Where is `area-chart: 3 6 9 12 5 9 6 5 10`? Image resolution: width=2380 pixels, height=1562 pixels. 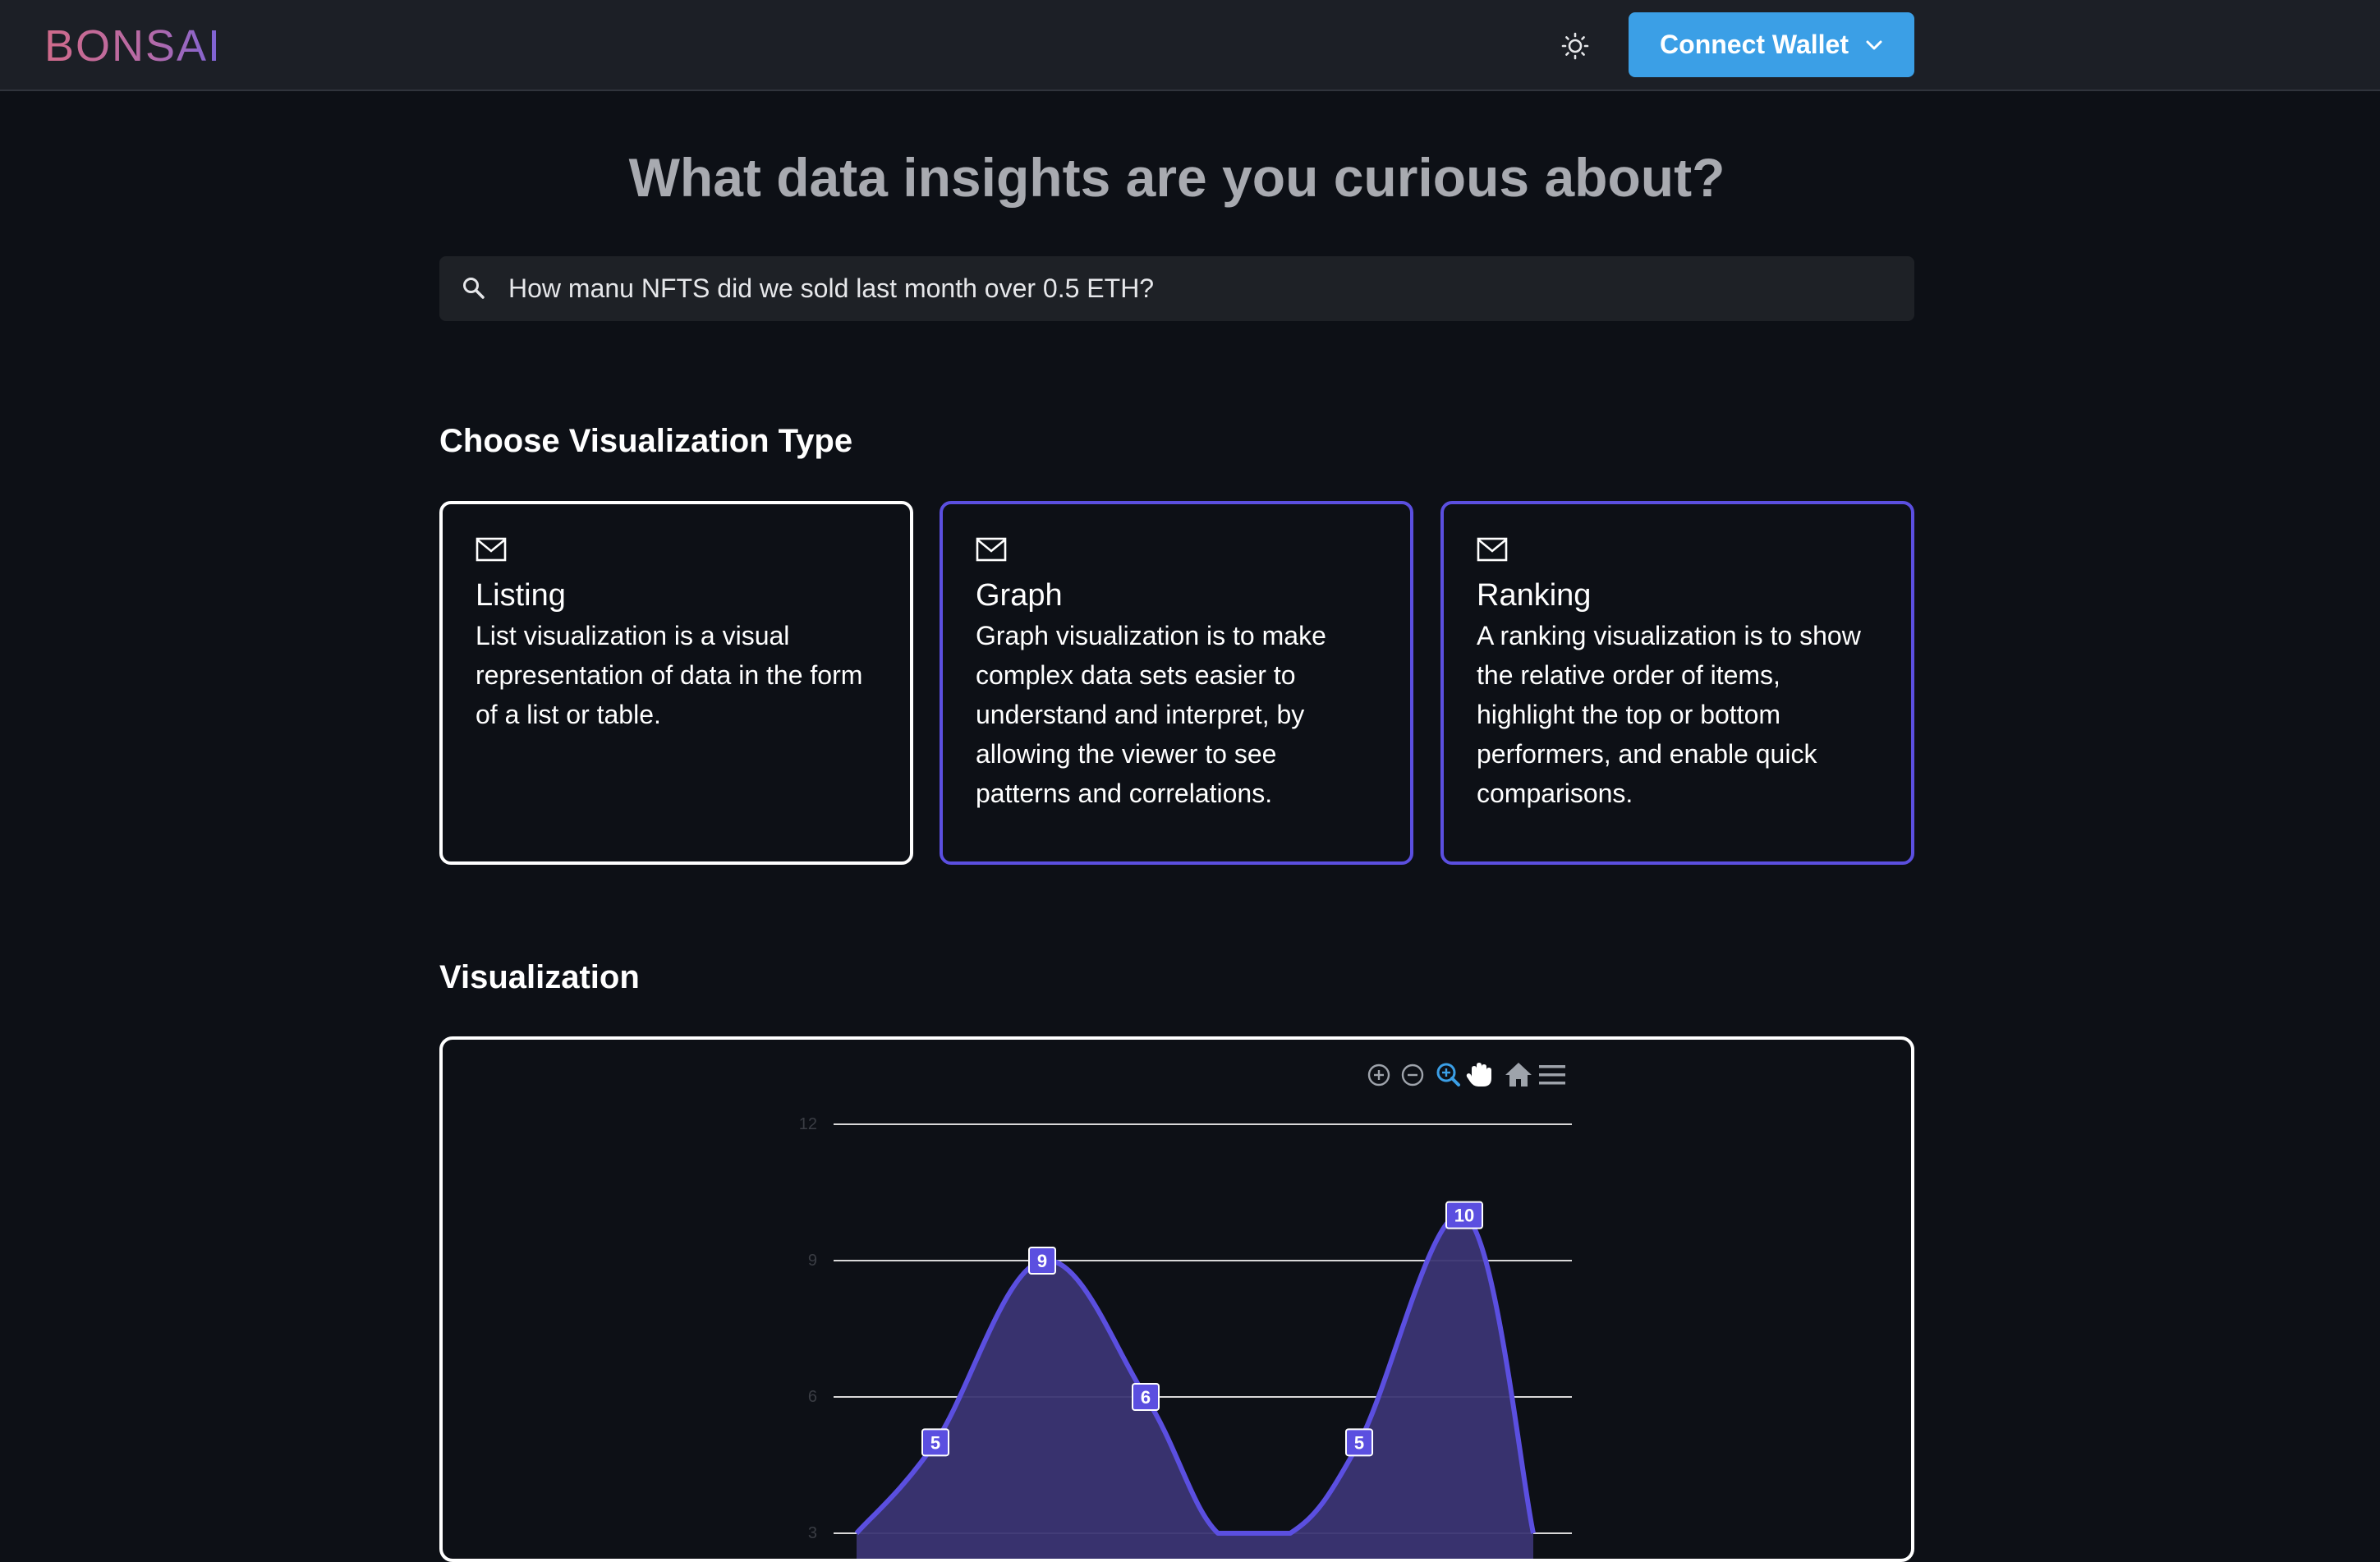
area-chart: 3 6 9 12 5 9 6 5 10 is located at coordinates (1185, 1311).